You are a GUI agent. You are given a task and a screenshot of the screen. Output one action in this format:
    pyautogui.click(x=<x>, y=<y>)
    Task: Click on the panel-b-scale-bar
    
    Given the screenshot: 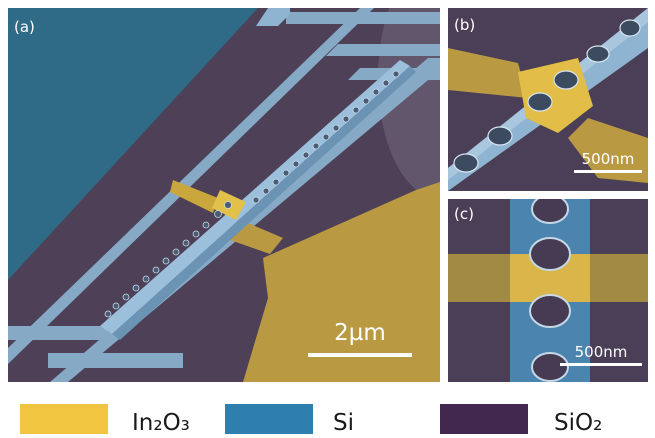 What is the action you would take?
    pyautogui.click(x=608, y=171)
    